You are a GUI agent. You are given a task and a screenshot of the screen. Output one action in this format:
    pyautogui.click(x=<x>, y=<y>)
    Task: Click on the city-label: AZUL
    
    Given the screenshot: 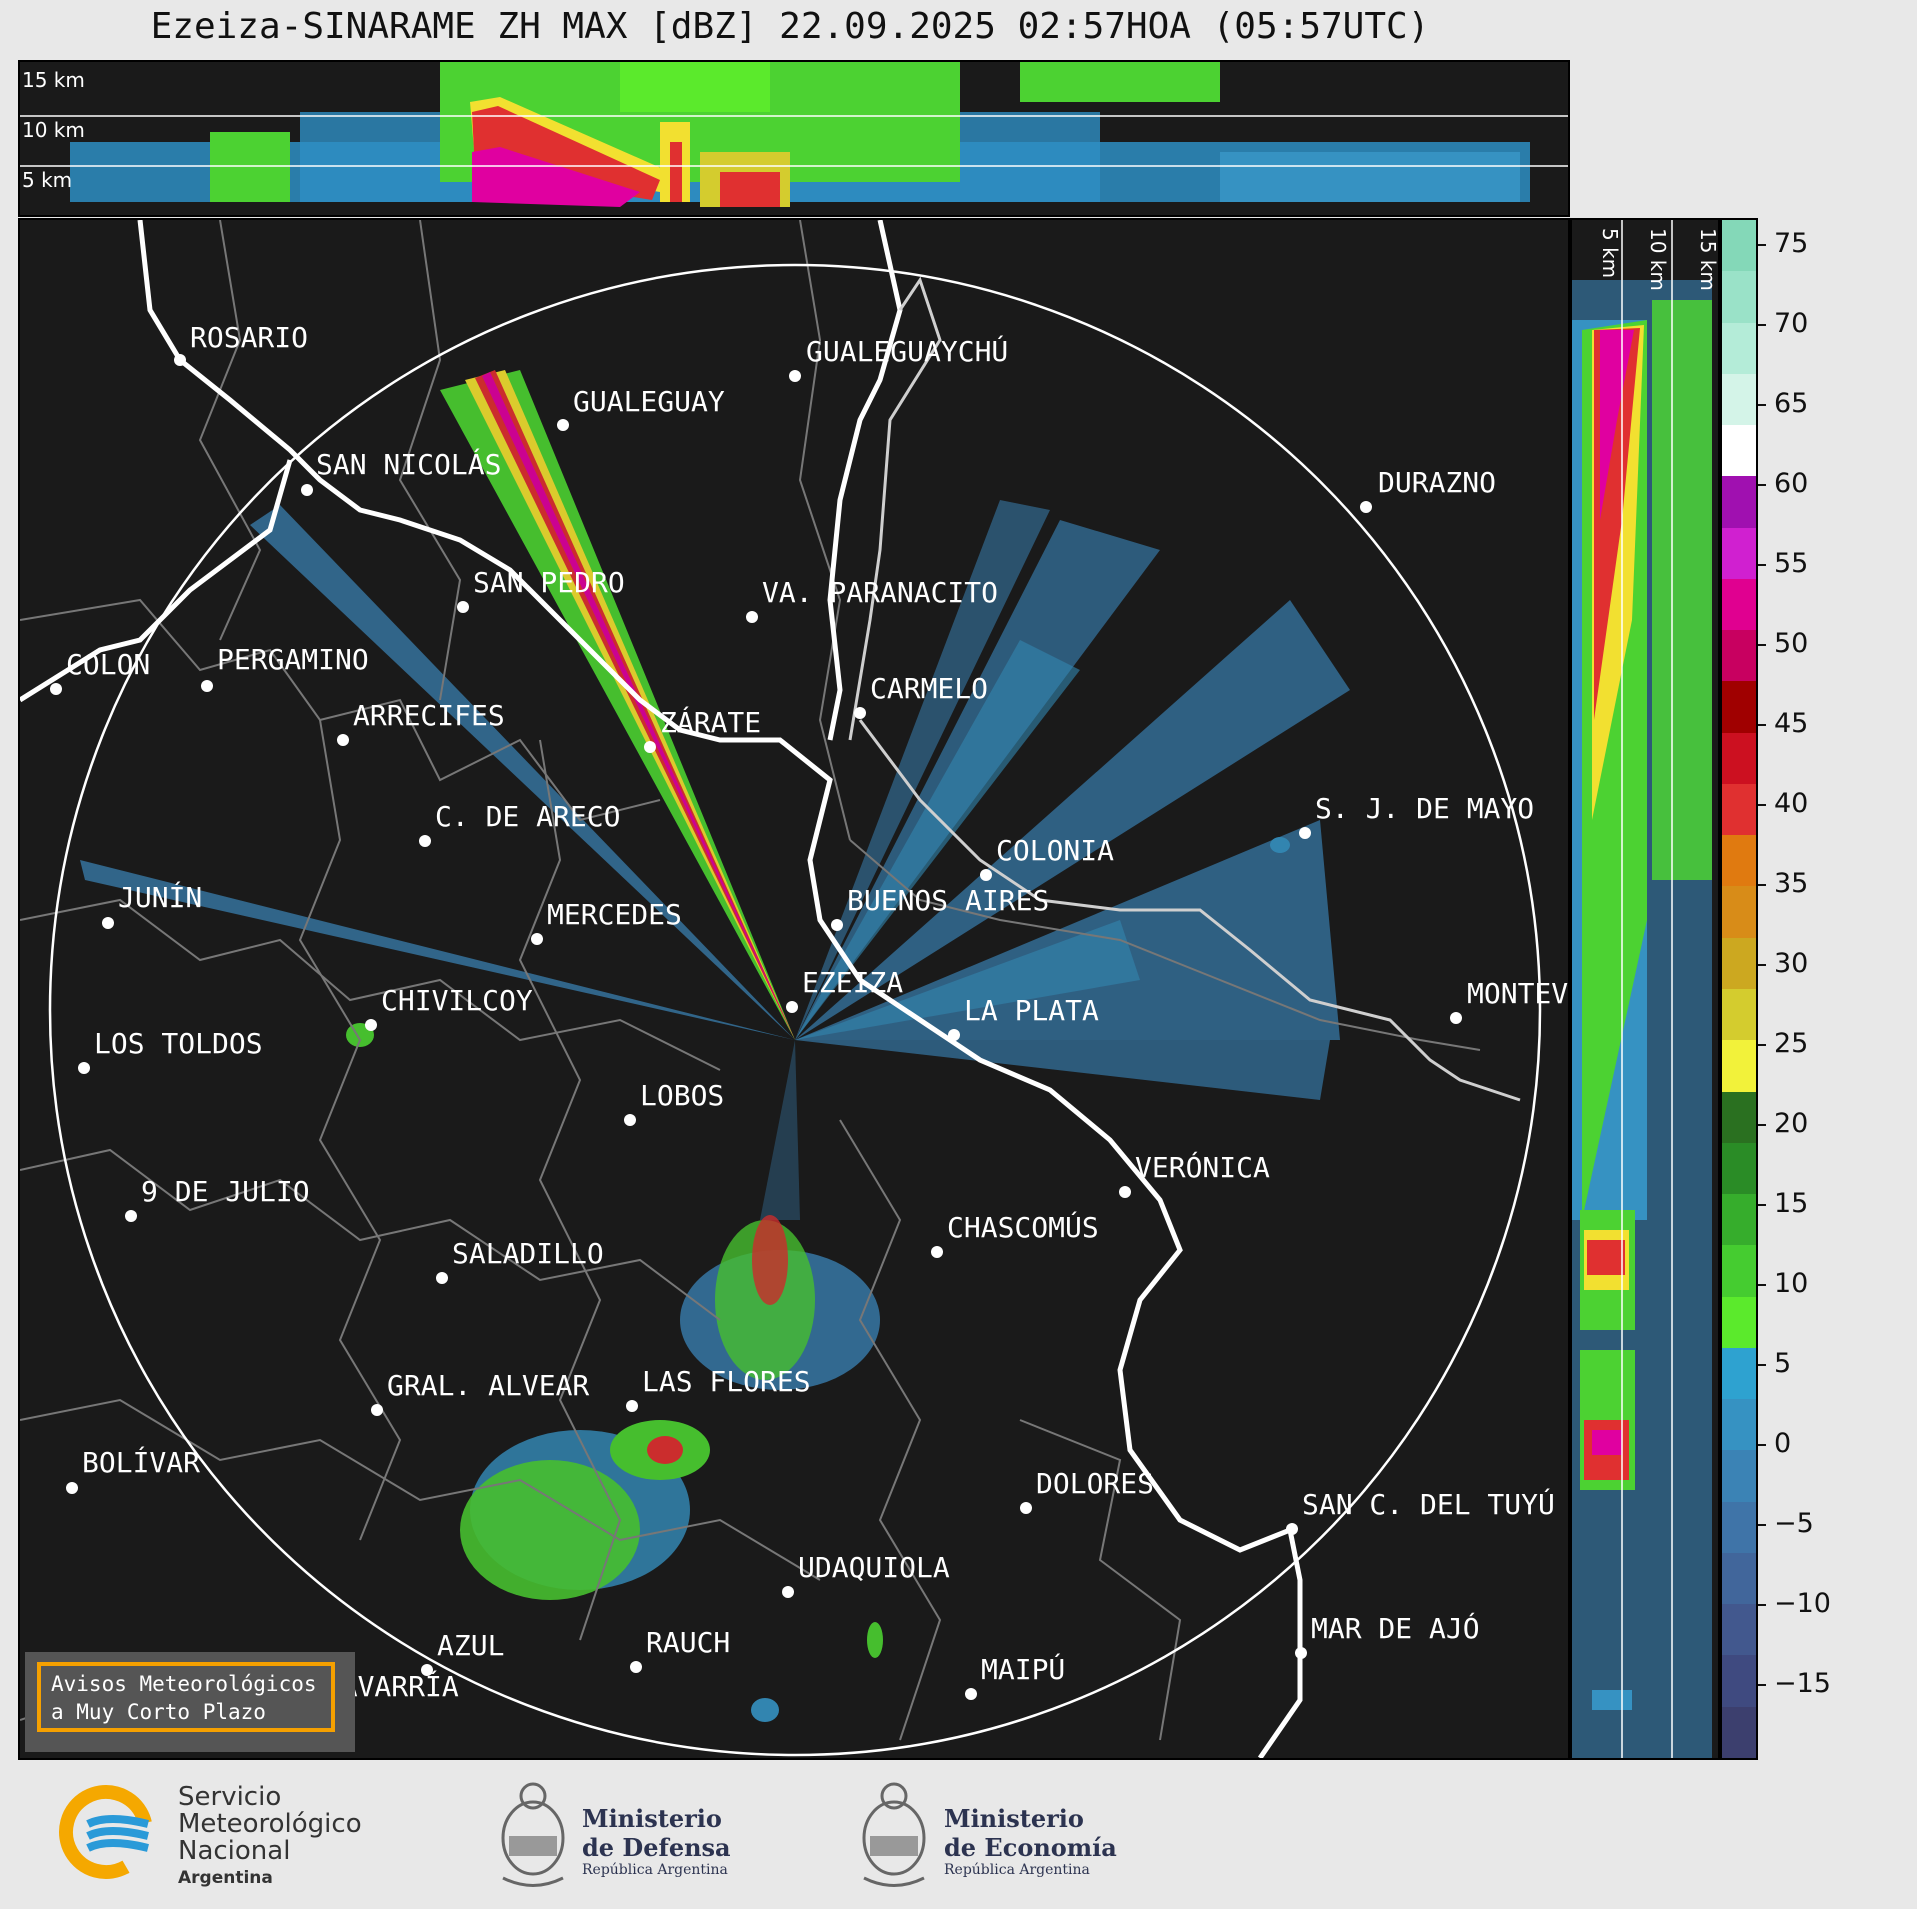 What is the action you would take?
    pyautogui.click(x=471, y=1645)
    